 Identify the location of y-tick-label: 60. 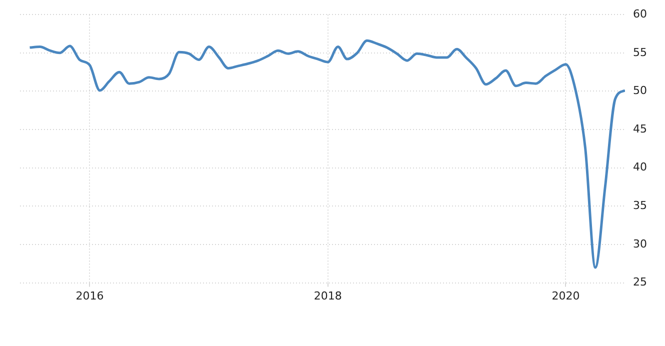
(640, 13).